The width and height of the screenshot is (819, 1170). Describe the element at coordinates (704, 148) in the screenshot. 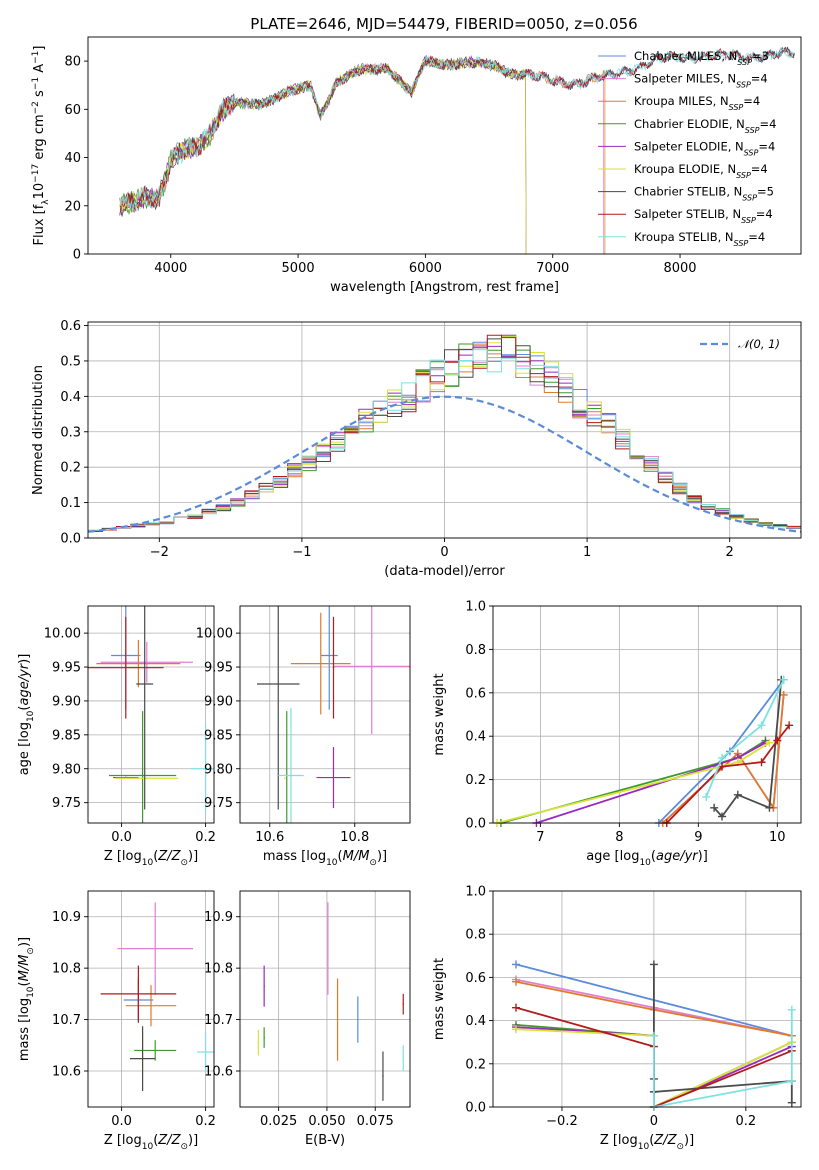

I see `legend-label: Salpeter ELODIE, NSSP=4` at that location.